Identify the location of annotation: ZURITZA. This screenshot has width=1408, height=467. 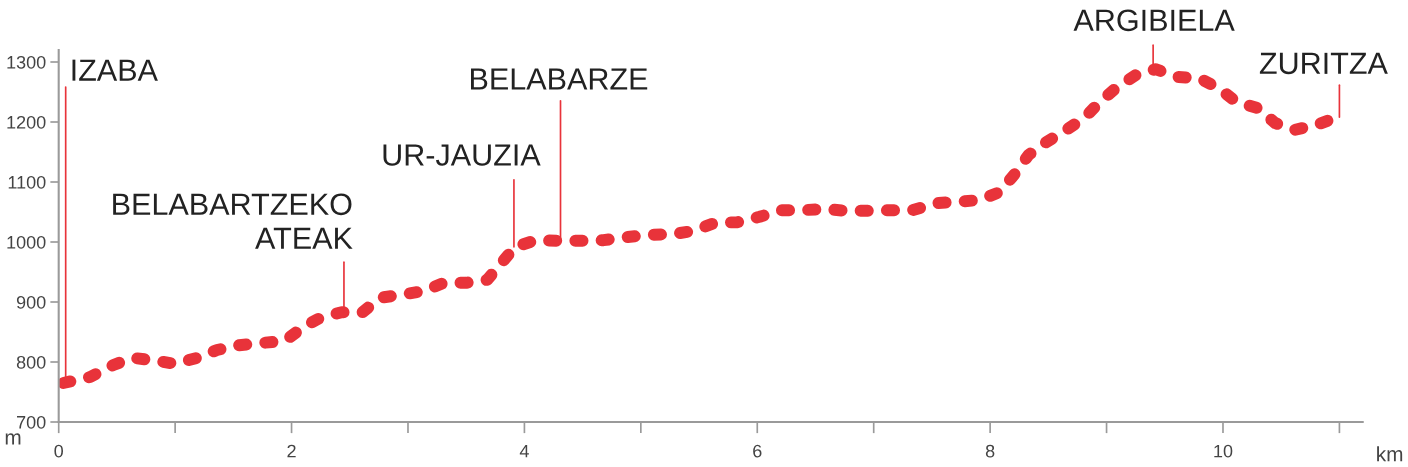
(1323, 63).